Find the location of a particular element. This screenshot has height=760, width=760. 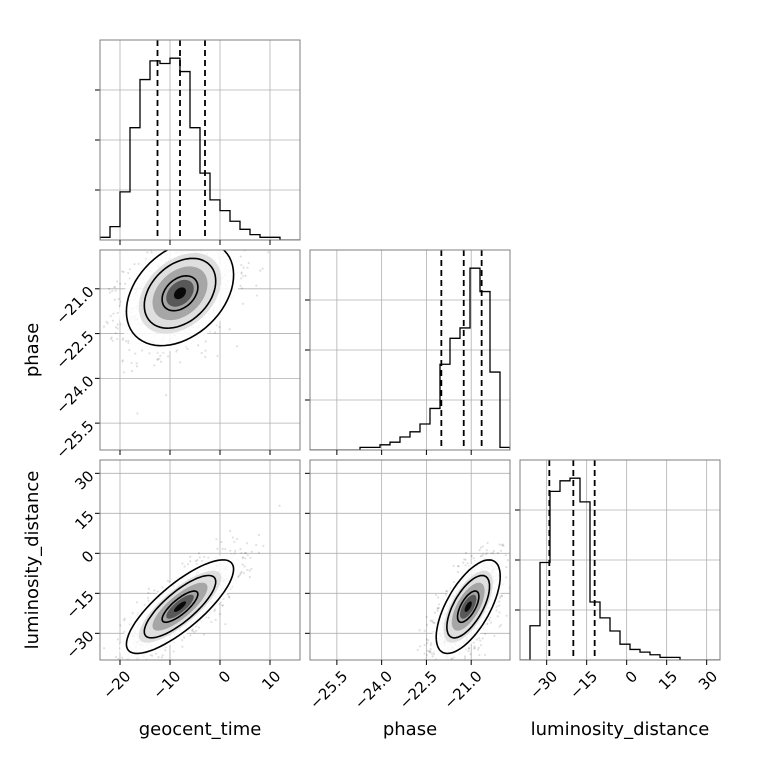

x-tick-label-geocent-time-3: 10 is located at coordinates (271, 680).